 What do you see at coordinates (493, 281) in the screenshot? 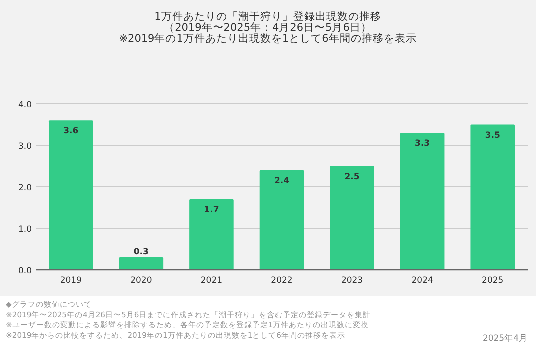
I see `x-tick-label: 2025` at bounding box center [493, 281].